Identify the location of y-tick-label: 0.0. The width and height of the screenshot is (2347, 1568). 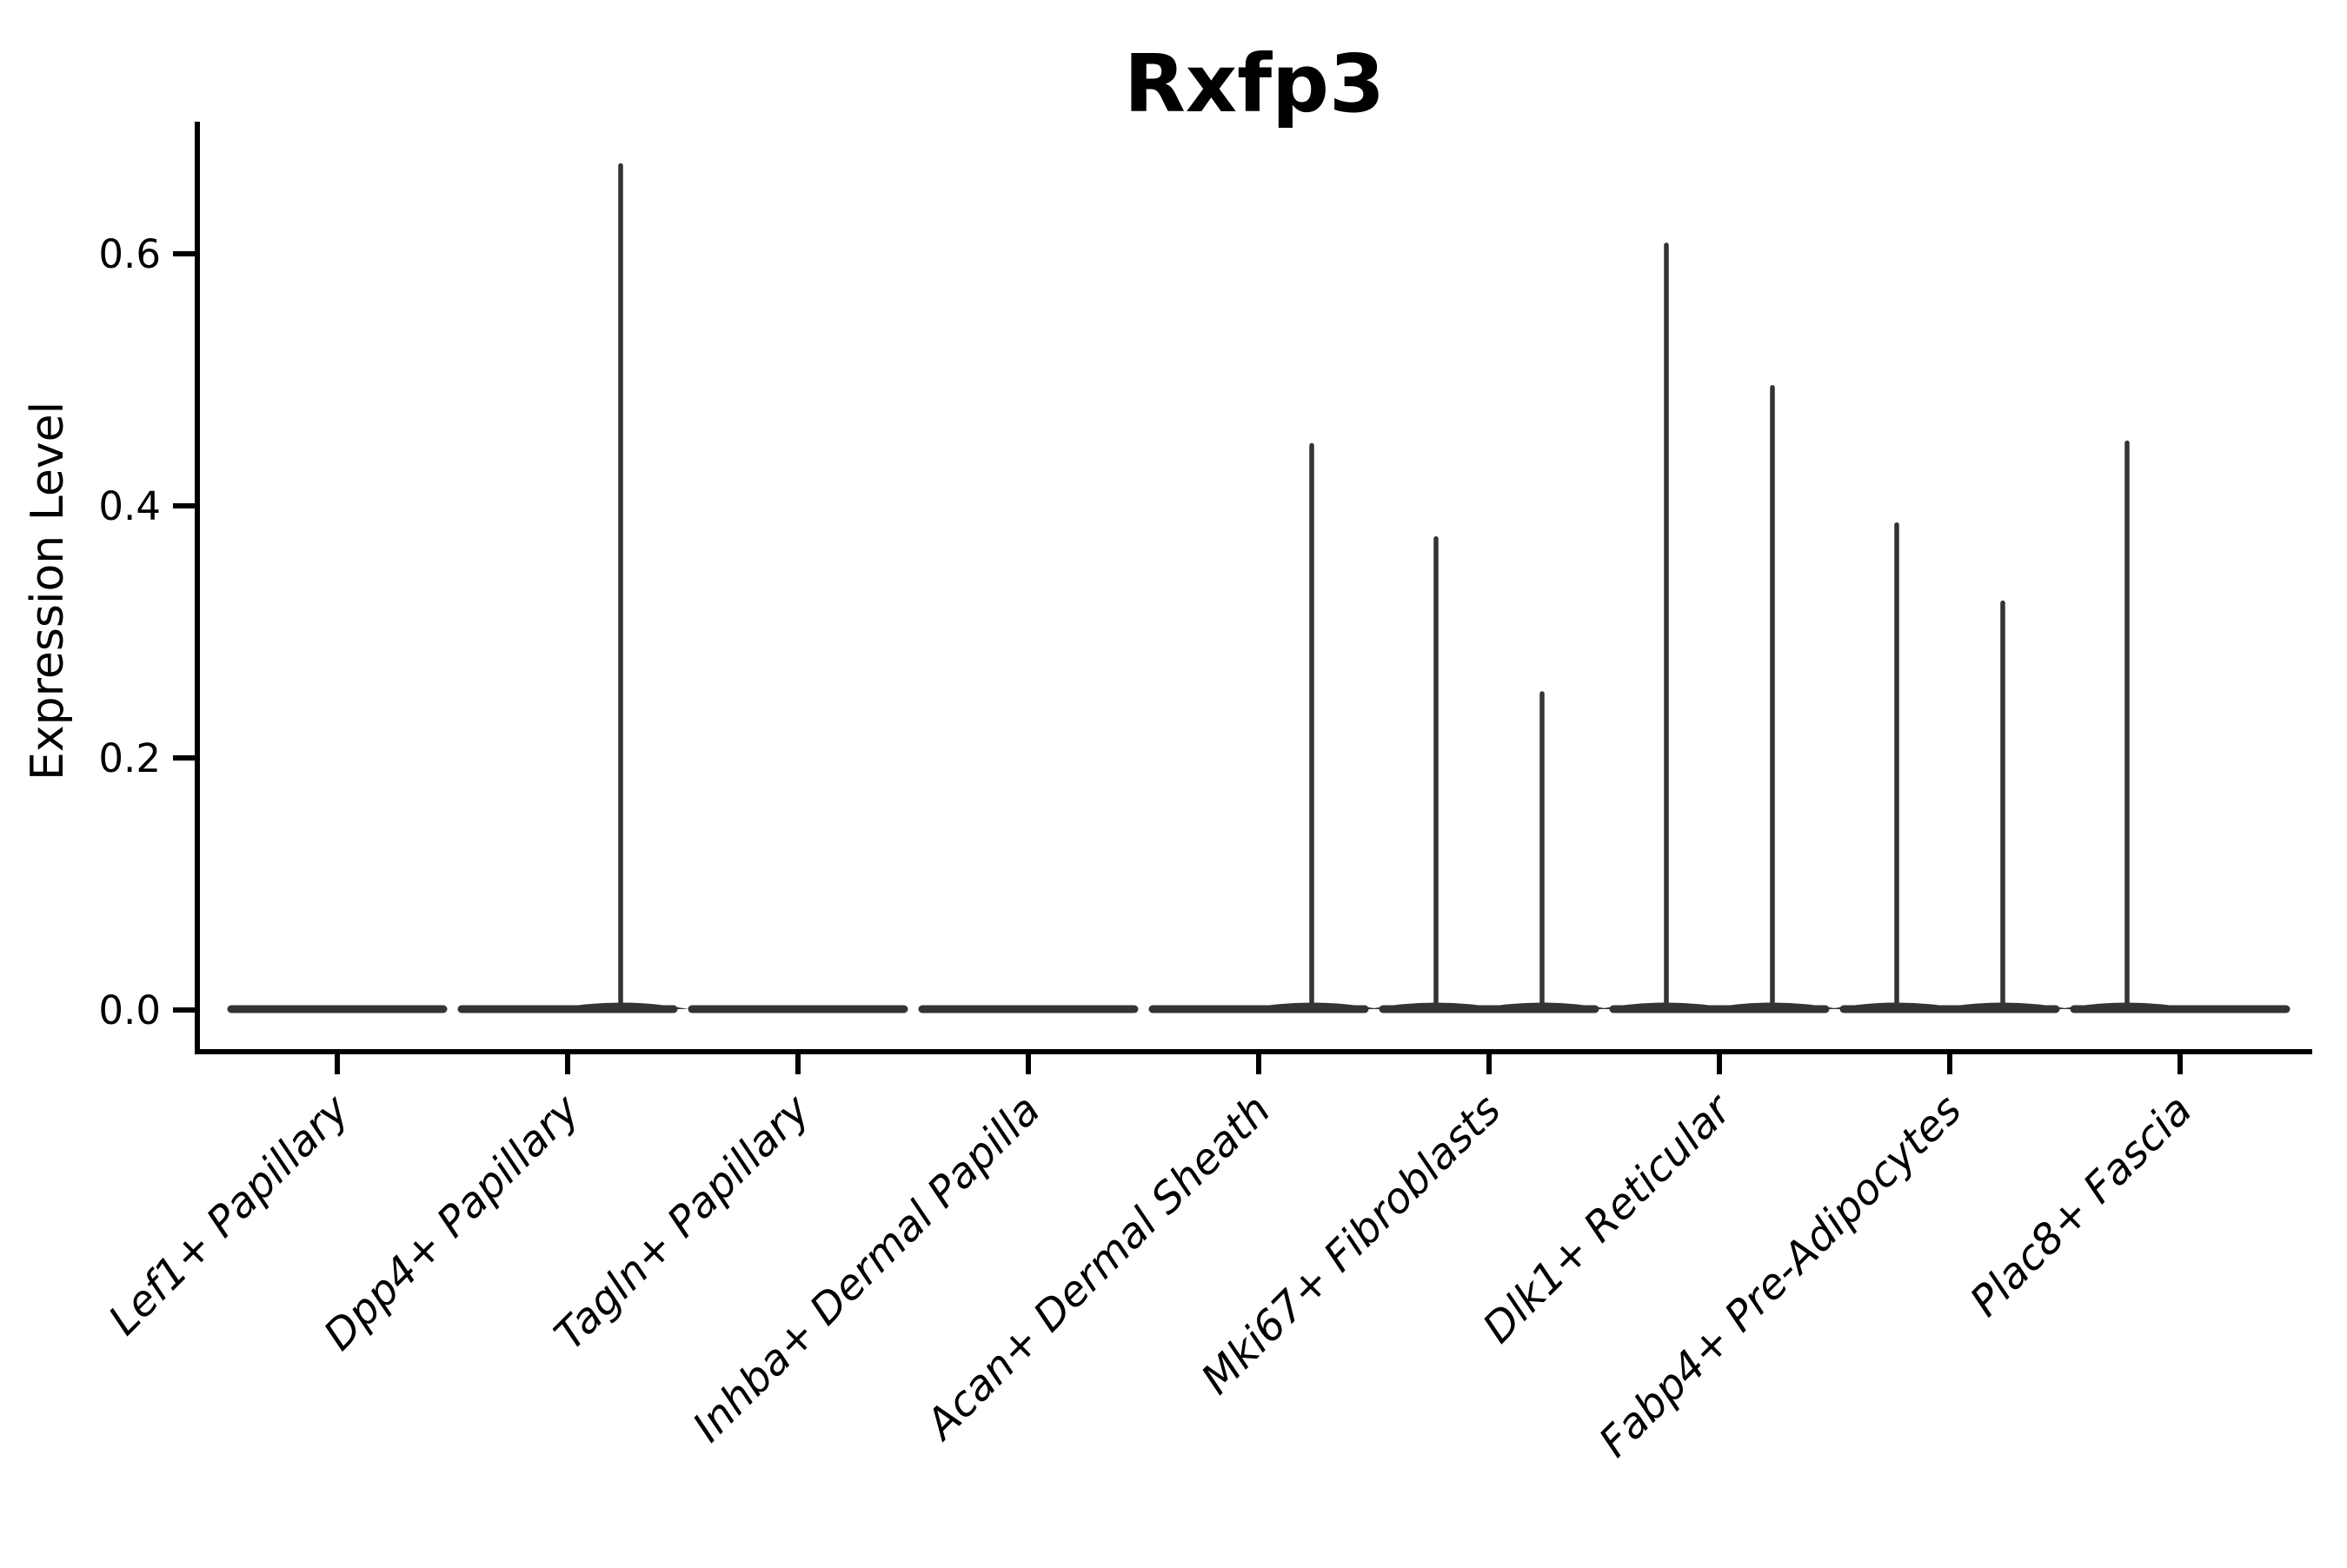
(129, 1010).